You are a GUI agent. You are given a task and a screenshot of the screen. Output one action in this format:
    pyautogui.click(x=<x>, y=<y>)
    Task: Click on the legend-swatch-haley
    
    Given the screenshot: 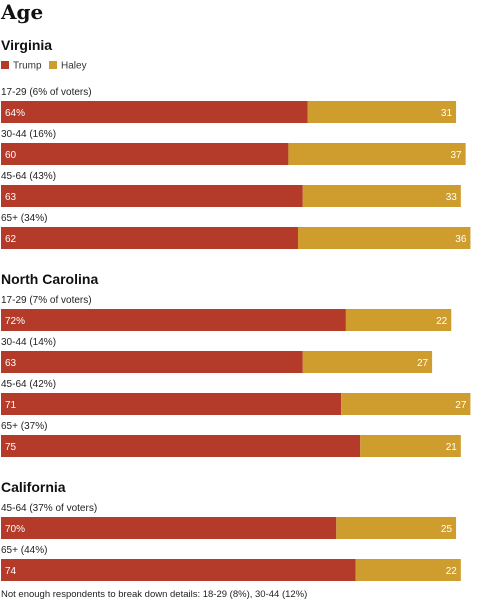 What is the action you would take?
    pyautogui.click(x=53, y=65)
    